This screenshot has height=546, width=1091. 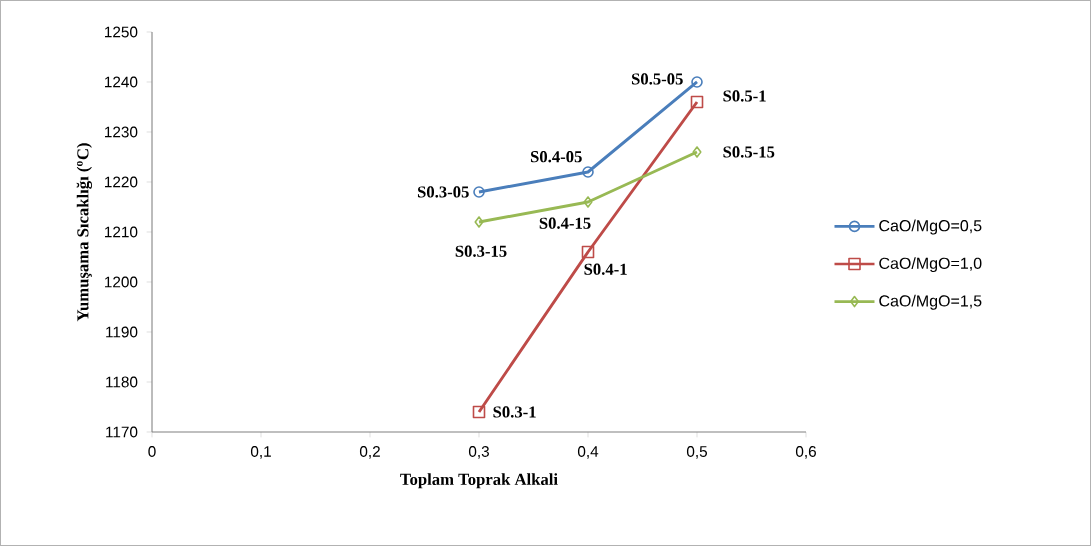 I want to click on annotation: S0.4-1, so click(x=605, y=269).